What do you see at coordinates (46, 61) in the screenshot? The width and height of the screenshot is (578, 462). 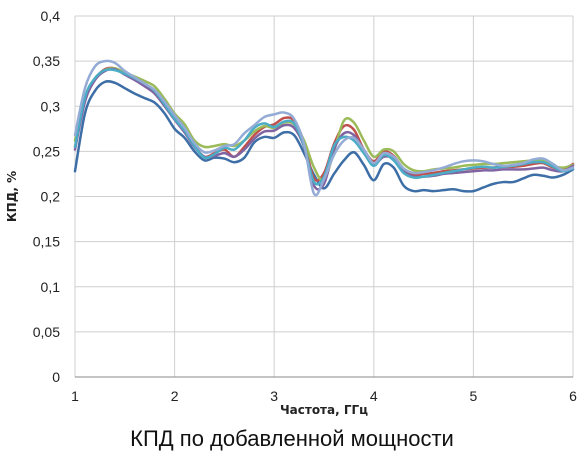 I see `y-tick-label: 0,35` at bounding box center [46, 61].